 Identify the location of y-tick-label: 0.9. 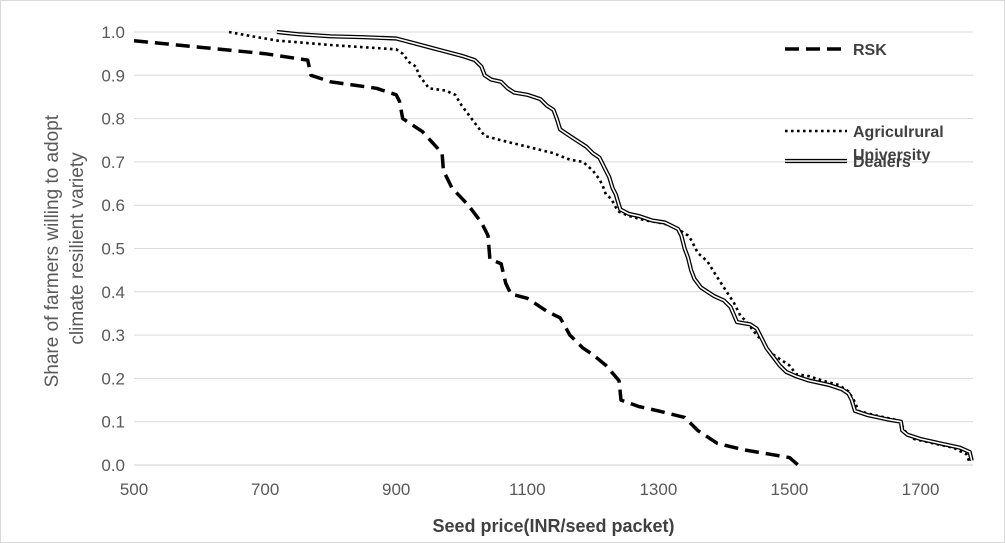
(113, 75).